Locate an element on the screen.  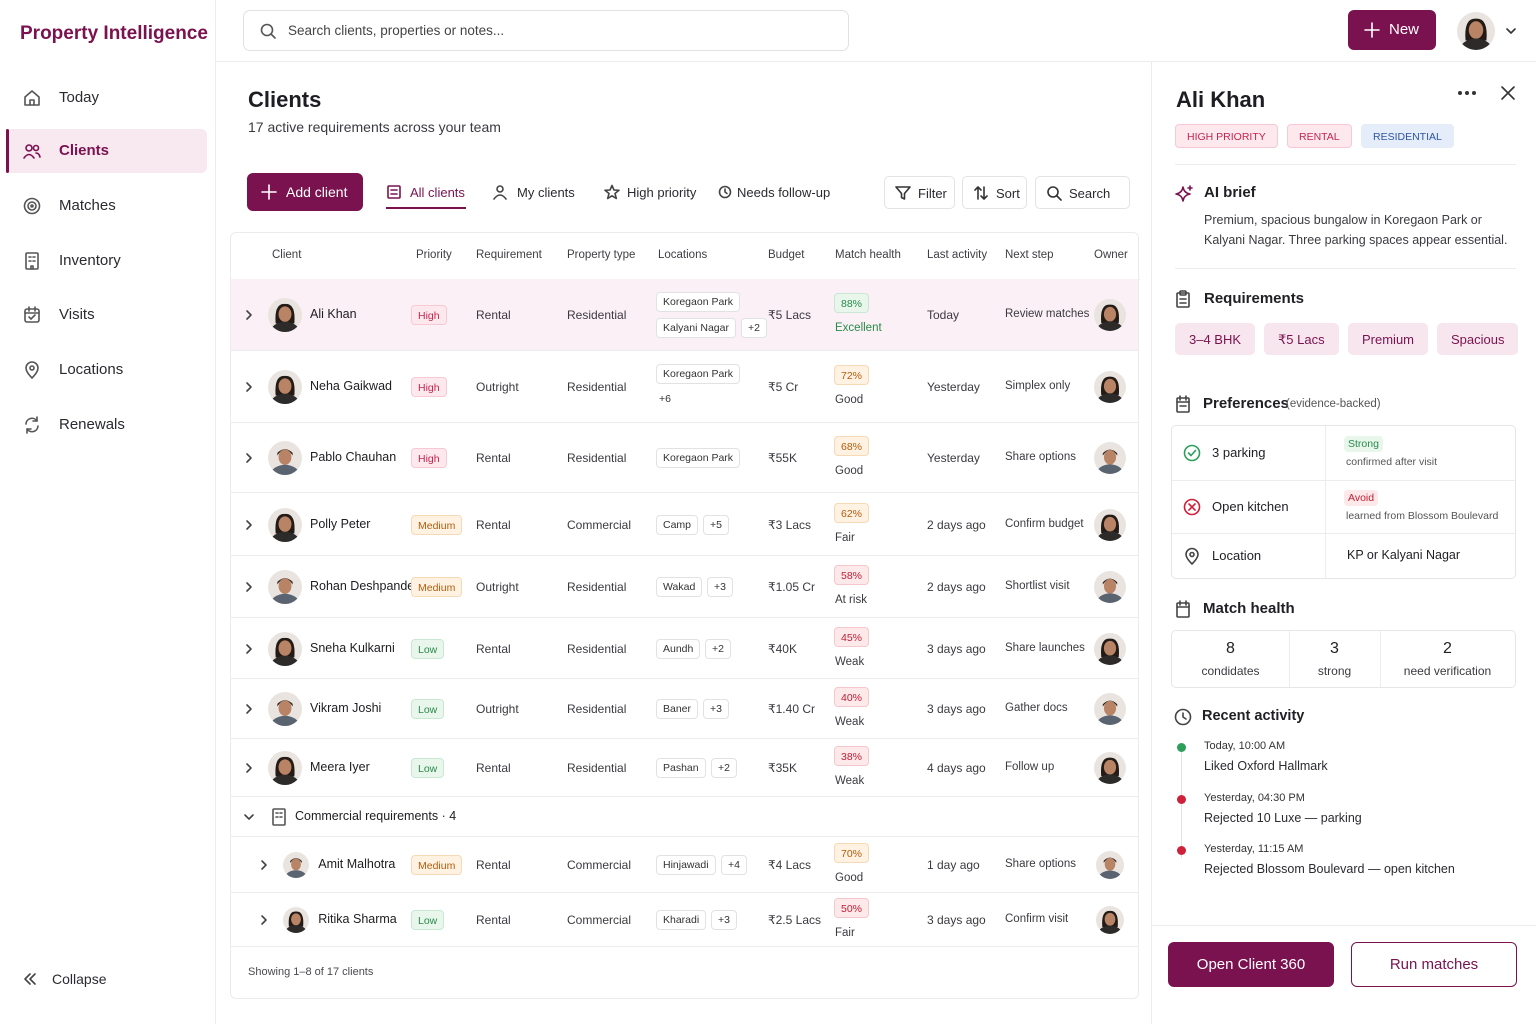
location-chip: Hinjawadi is located at coordinates (686, 865).